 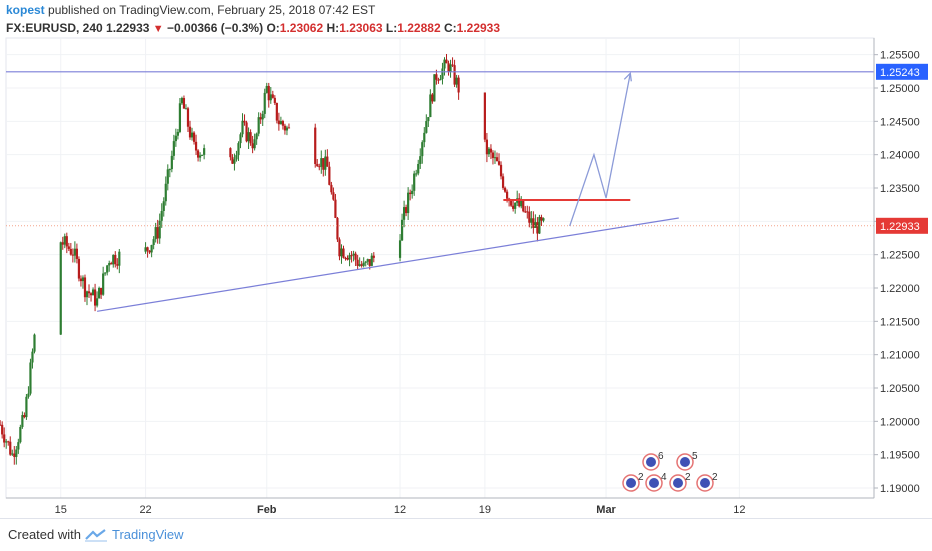 I want to click on symbol-label: FX:EURUSD, 240, so click(x=54, y=28).